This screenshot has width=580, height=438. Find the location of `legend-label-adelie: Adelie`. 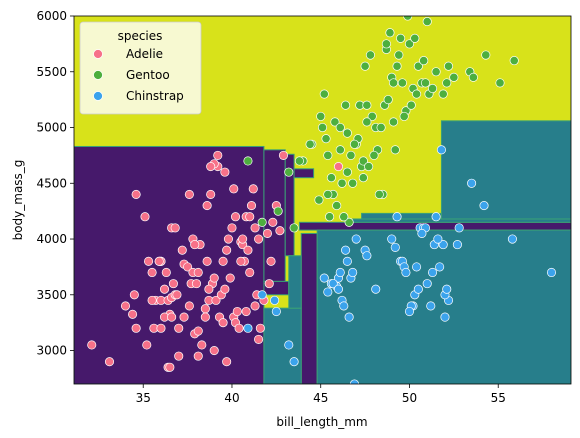

legend-label-adelie: Adelie is located at coordinates (144, 54).